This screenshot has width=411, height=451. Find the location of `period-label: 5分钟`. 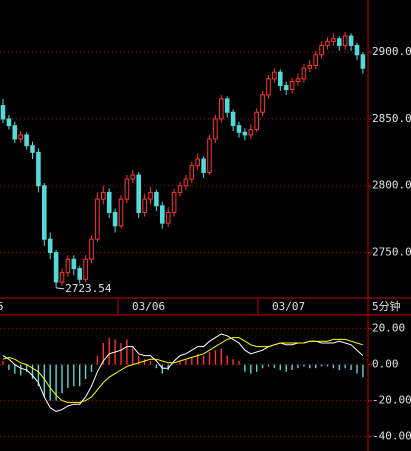

period-label: 5分钟 is located at coordinates (386, 306).